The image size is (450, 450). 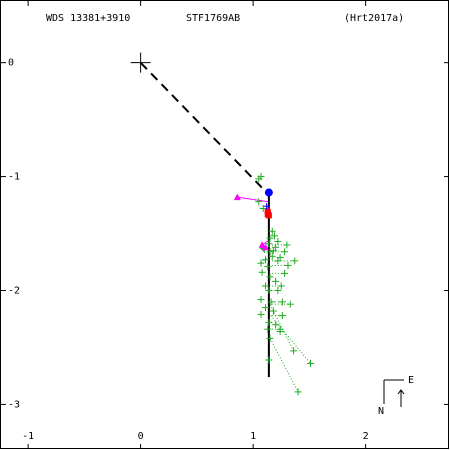 I want to click on x-tick-label-3: 2, so click(x=366, y=436).